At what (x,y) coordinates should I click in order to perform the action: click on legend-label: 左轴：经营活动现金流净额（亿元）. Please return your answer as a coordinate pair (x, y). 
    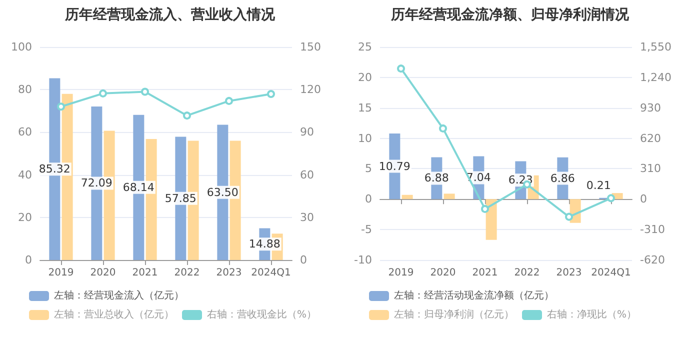
    Looking at the image, I should click on (474, 296).